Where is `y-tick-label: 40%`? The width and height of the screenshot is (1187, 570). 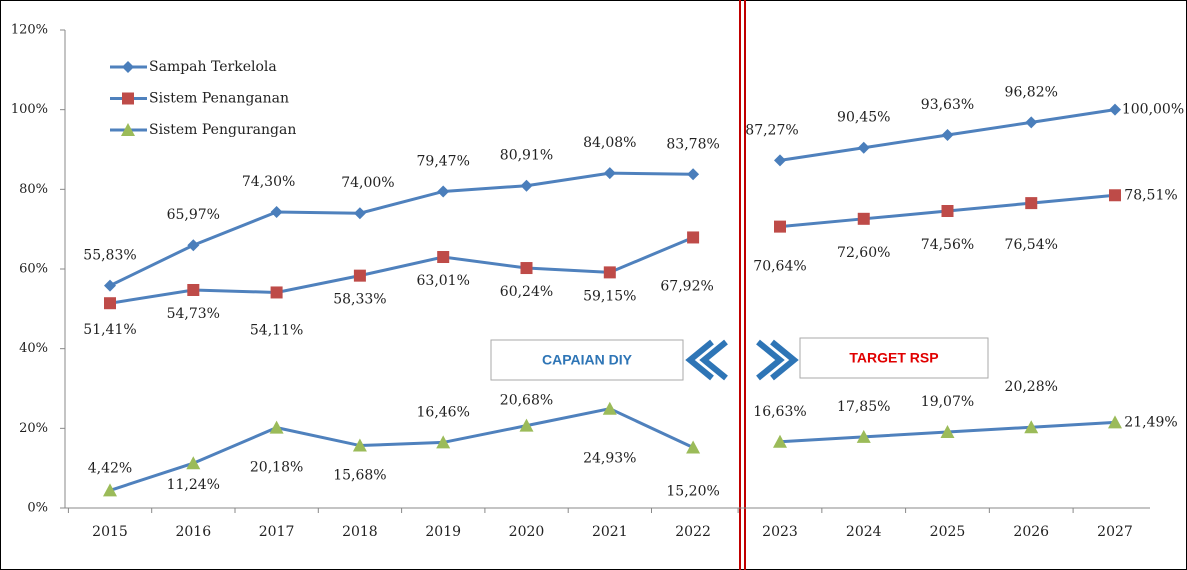 y-tick-label: 40% is located at coordinates (33, 348).